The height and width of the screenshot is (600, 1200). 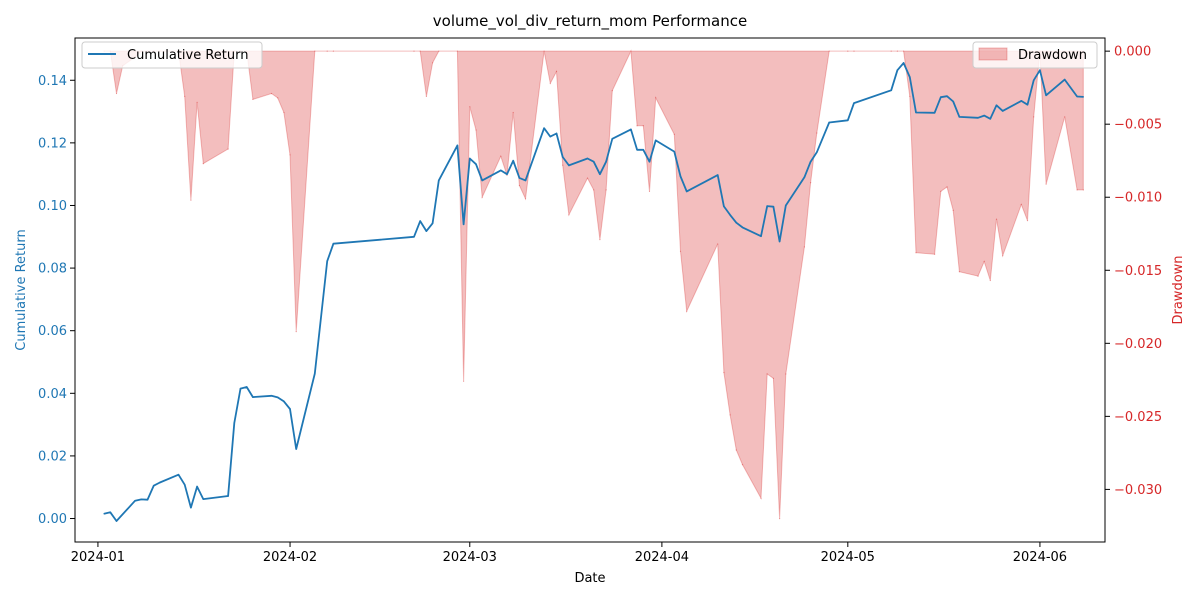 What do you see at coordinates (1138, 490) in the screenshot?
I see `y2-tick-label: −0.030` at bounding box center [1138, 490].